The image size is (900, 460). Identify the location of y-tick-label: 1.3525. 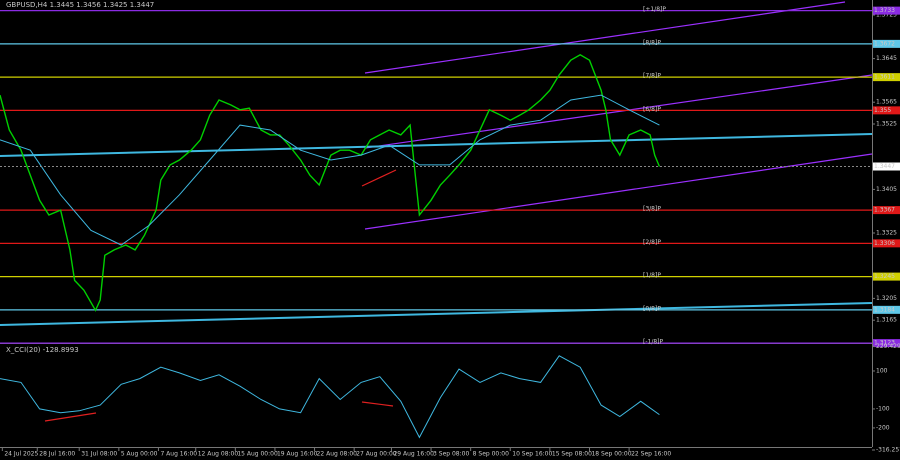
(886, 123).